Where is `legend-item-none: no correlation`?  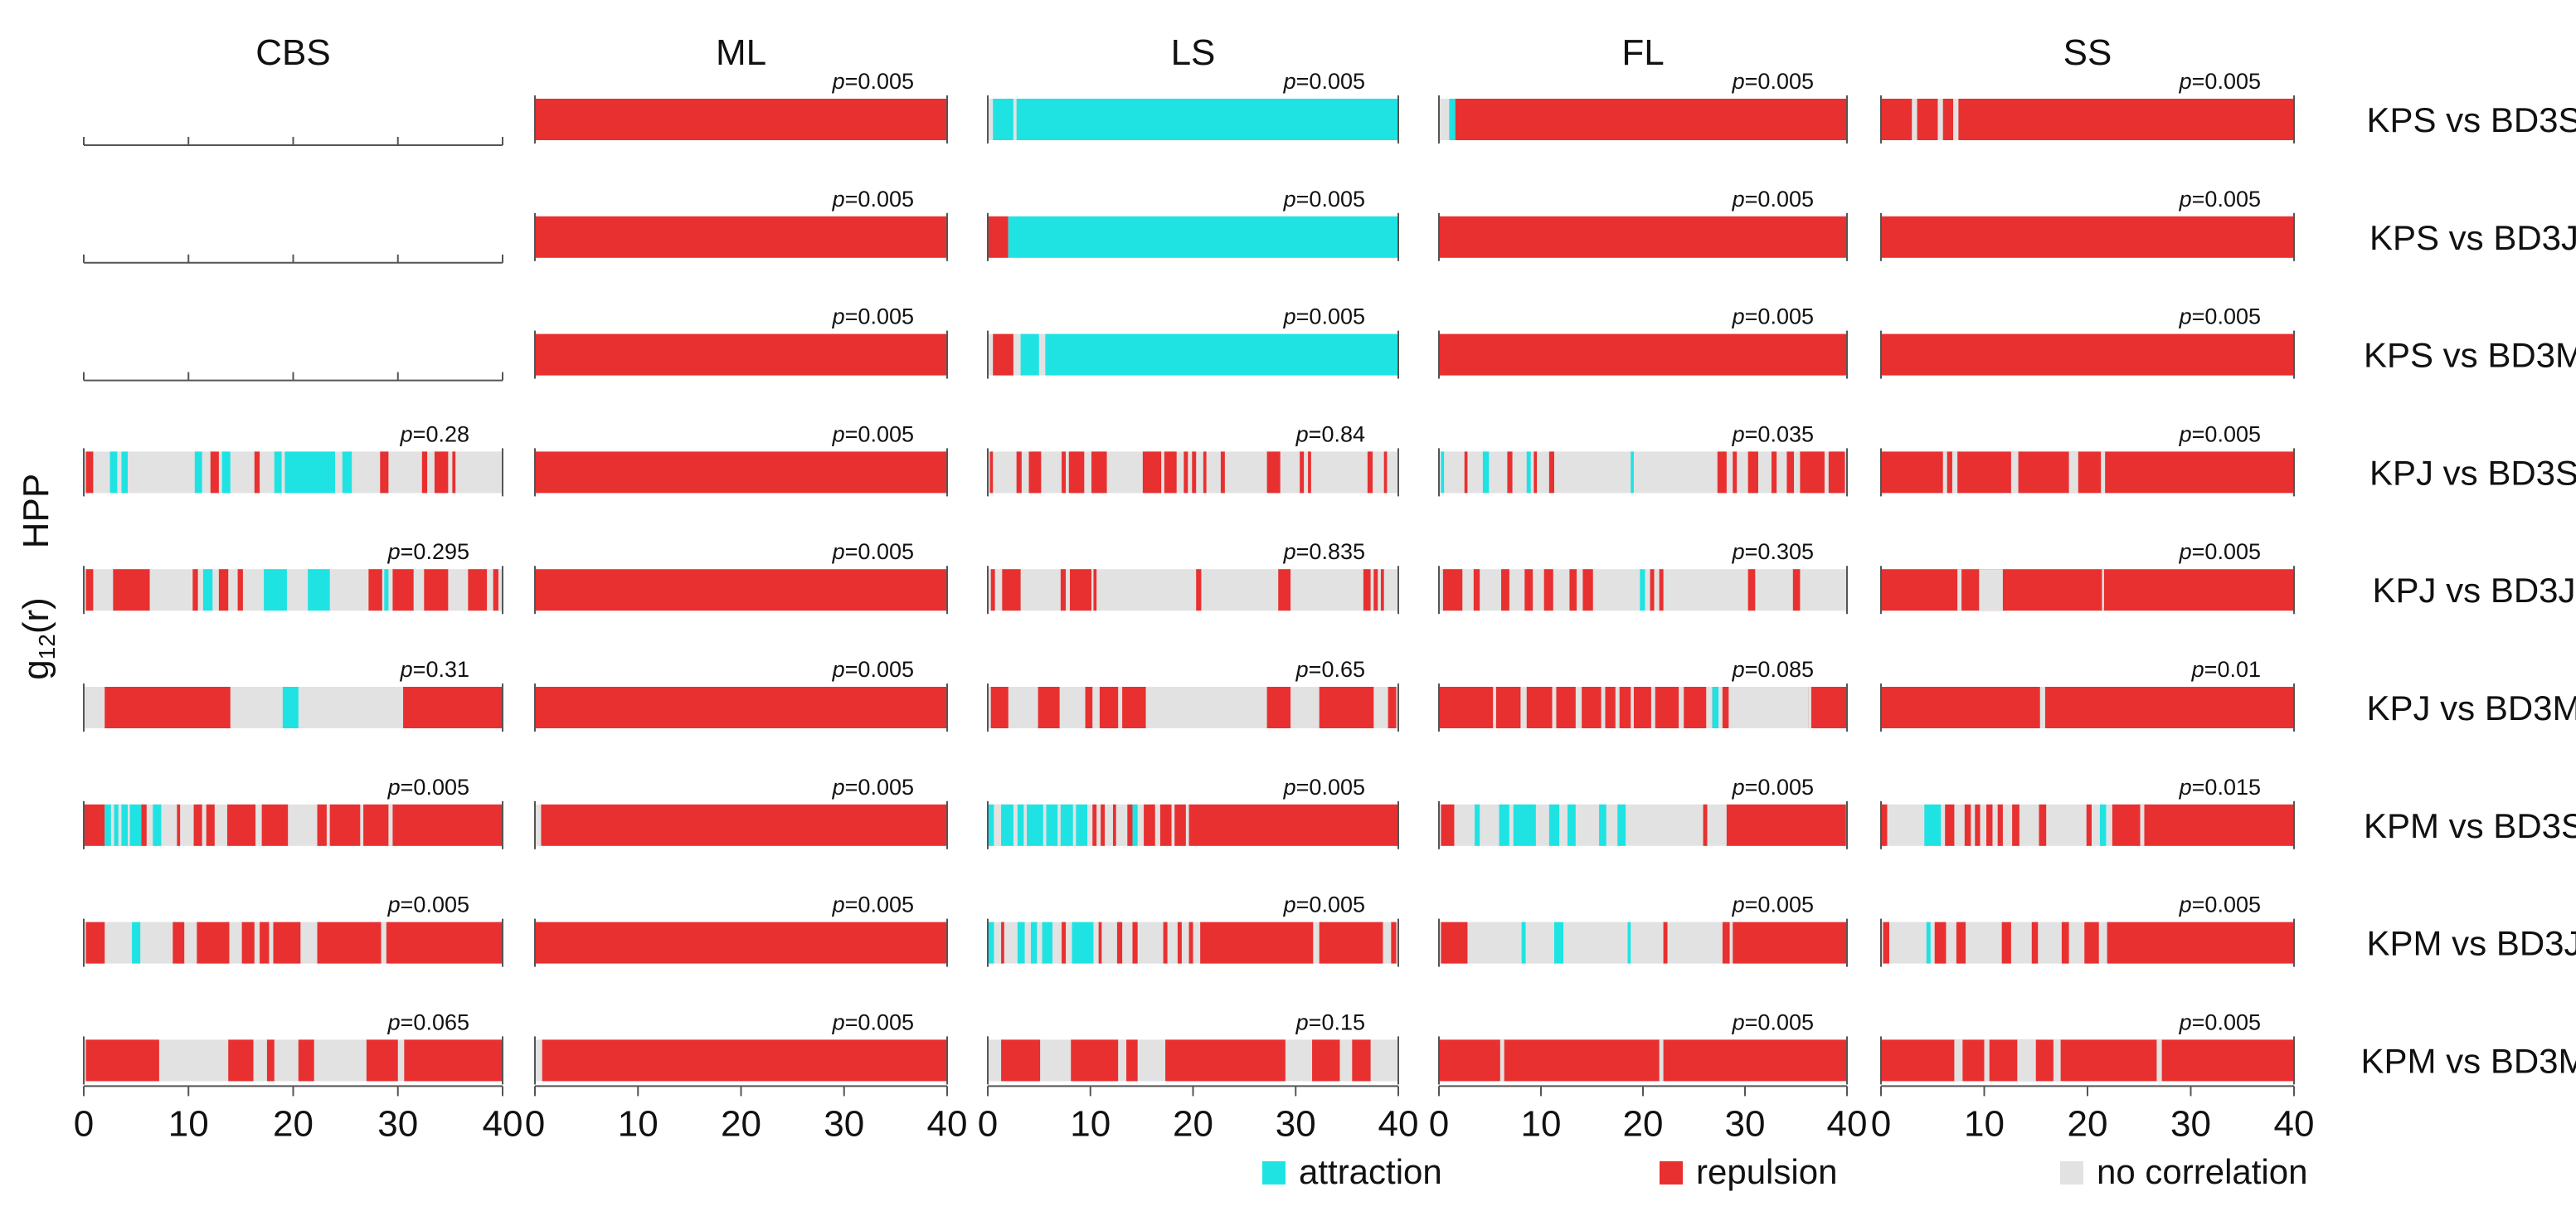
legend-item-none: no correlation is located at coordinates (2183, 1171).